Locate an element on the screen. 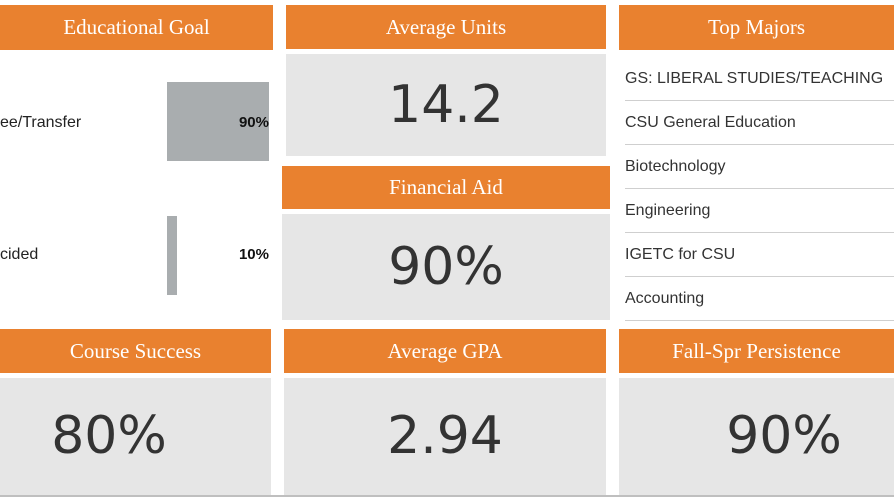  average-gpa-header: Average GPA is located at coordinates (445, 351).